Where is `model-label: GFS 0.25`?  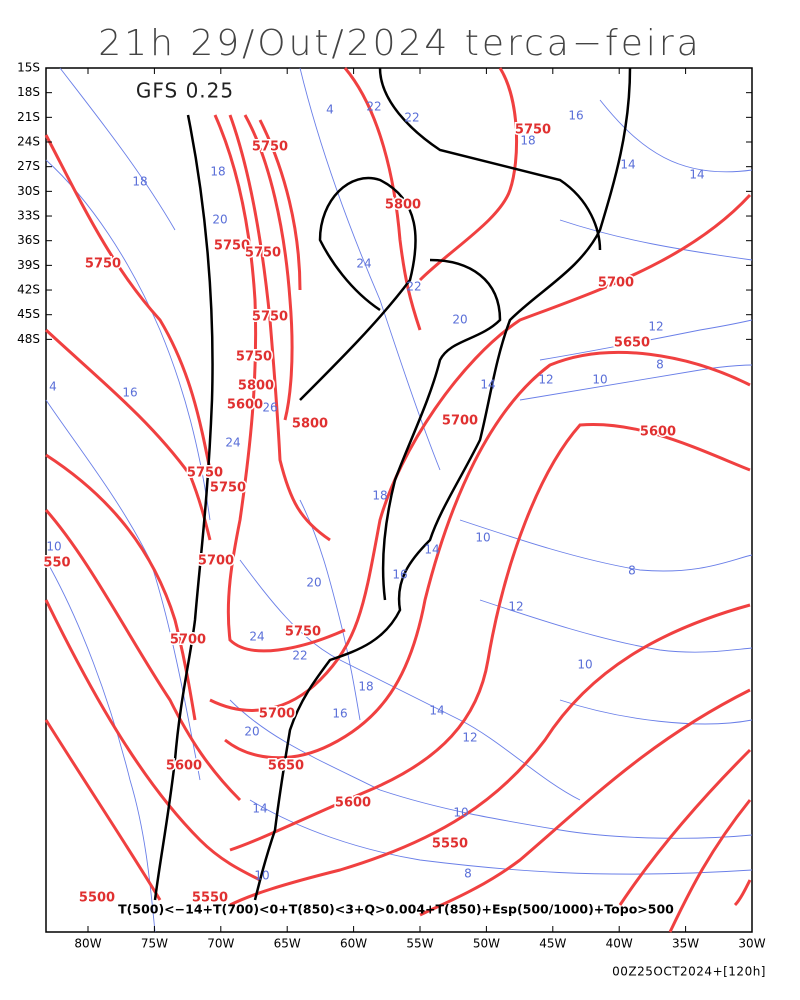 model-label: GFS 0.25 is located at coordinates (185, 91).